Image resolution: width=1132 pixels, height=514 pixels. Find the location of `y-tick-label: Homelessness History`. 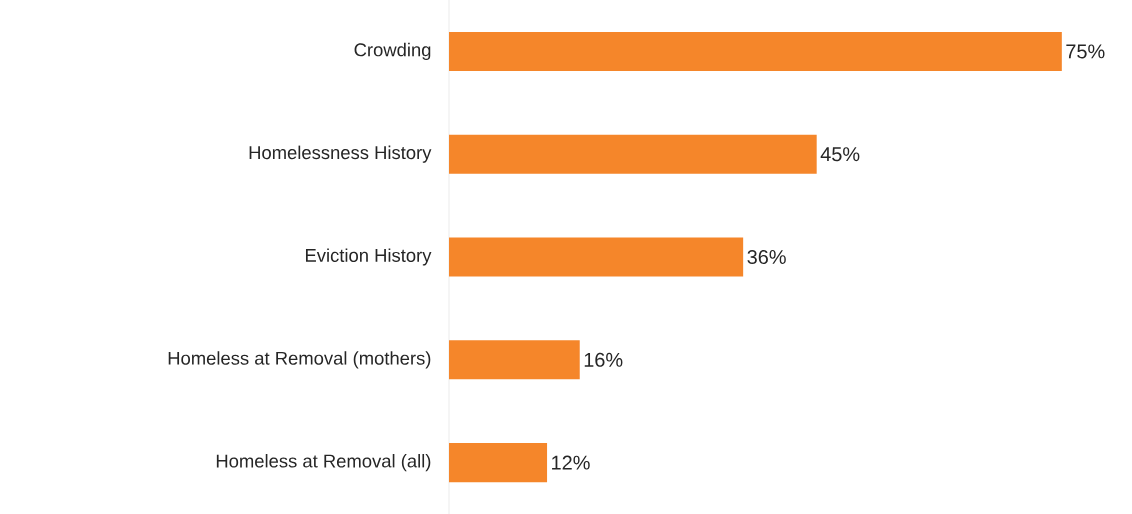

y-tick-label: Homelessness History is located at coordinates (340, 154).